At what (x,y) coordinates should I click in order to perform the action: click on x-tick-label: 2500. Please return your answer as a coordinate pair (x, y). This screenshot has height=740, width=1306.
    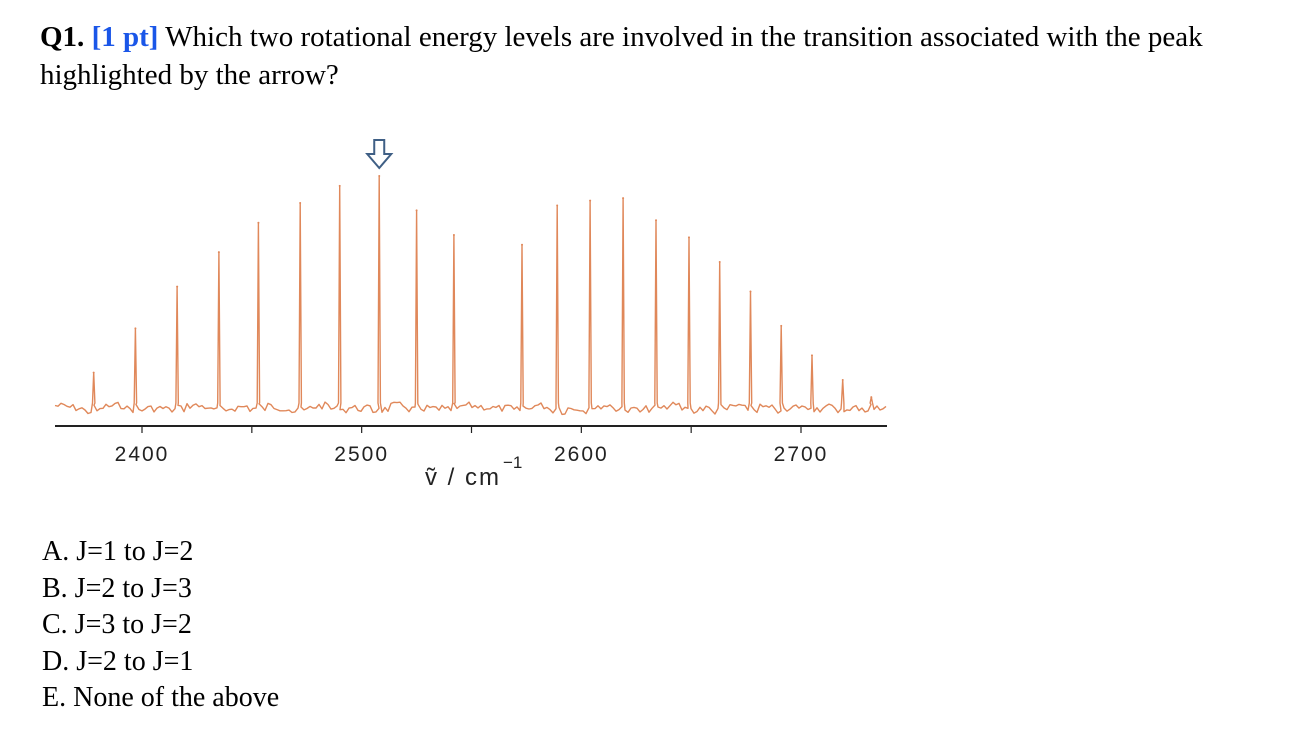
    Looking at the image, I should click on (361, 454).